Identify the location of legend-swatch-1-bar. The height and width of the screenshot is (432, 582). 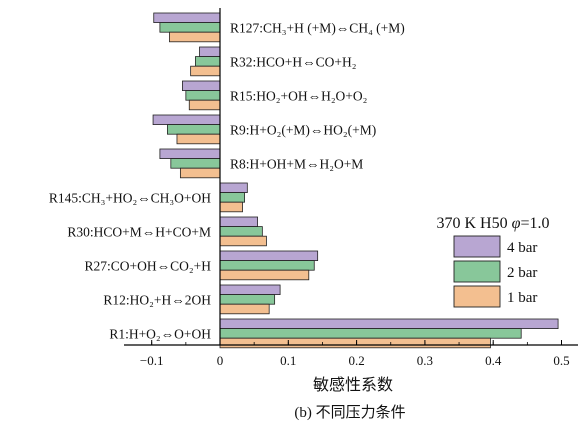
(477, 296).